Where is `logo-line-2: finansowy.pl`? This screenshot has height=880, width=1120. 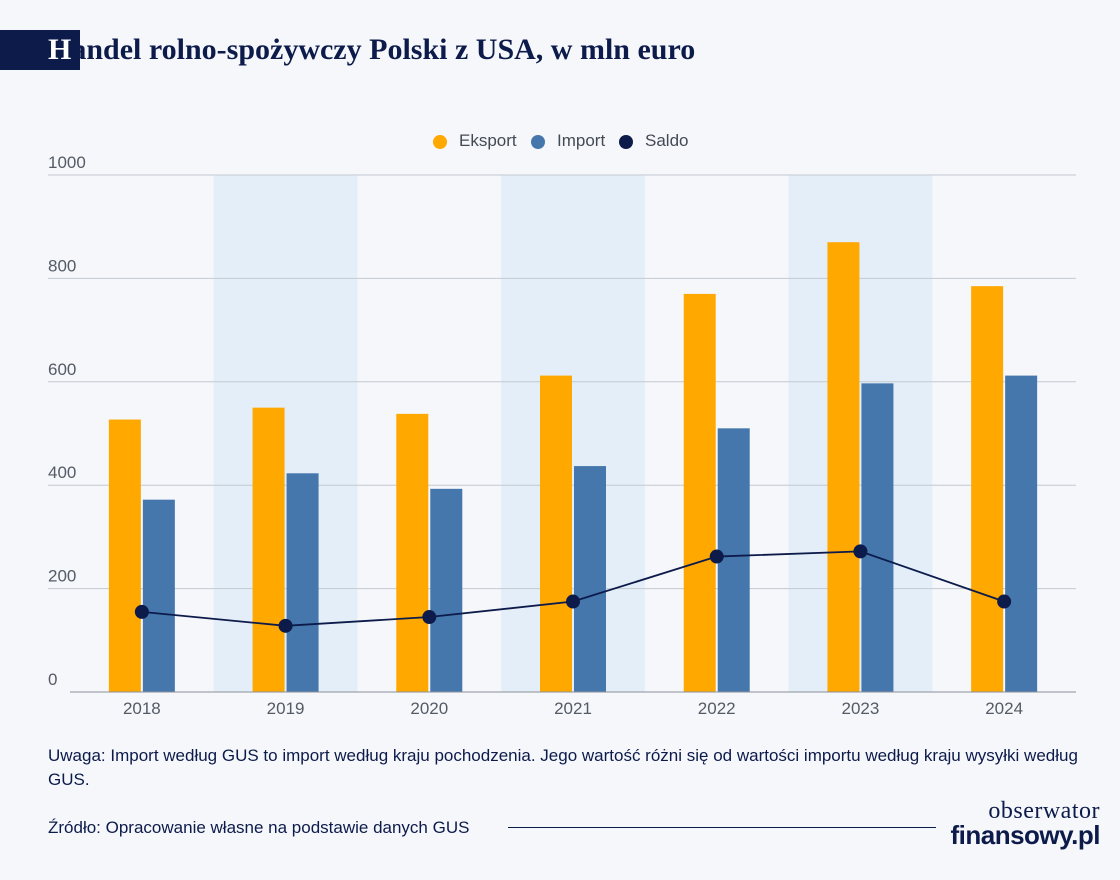
logo-line-2: finansowy.pl is located at coordinates (1025, 835).